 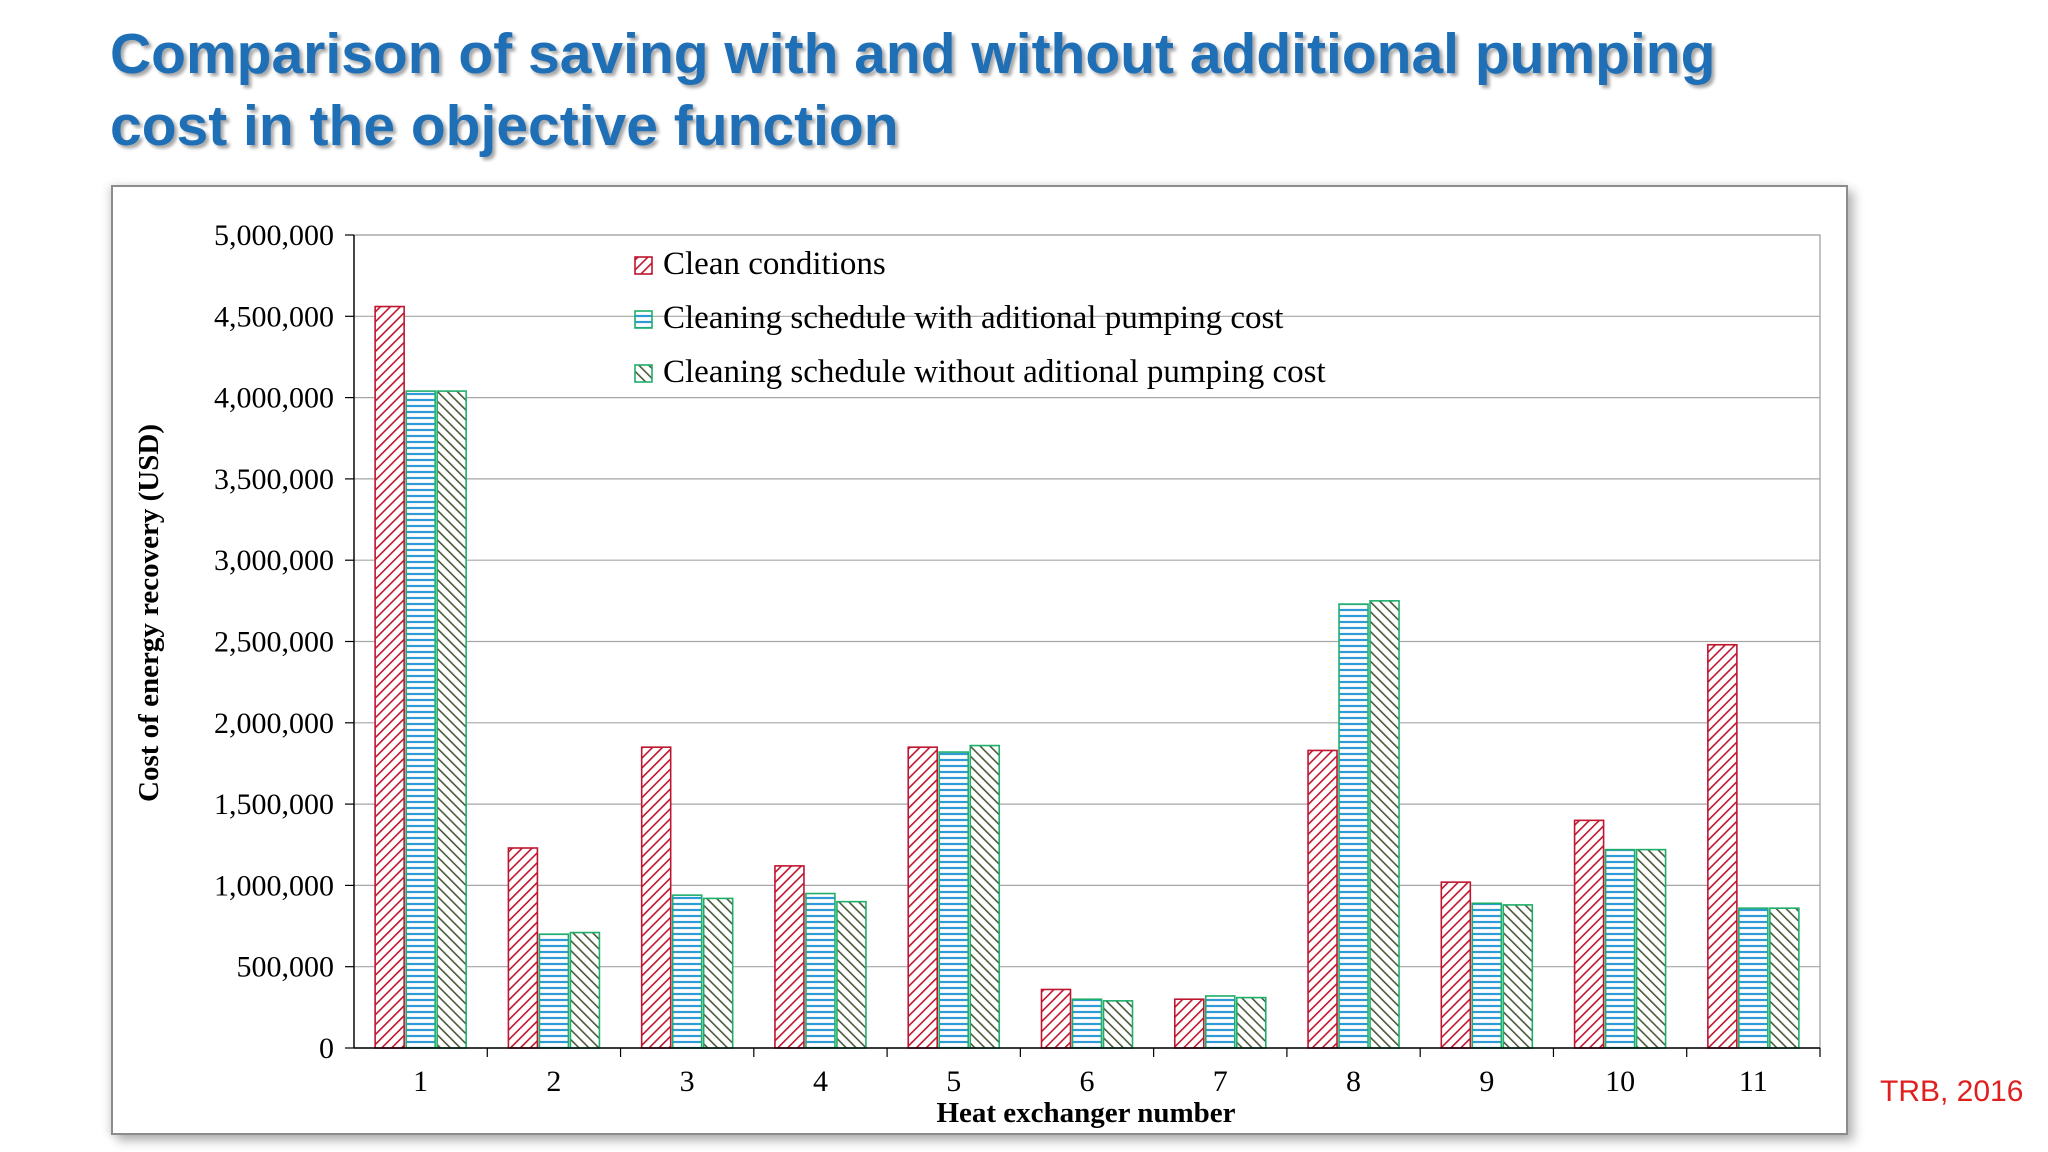 What do you see at coordinates (1085, 1113) in the screenshot?
I see `x-axis-label: Heat exchanger number` at bounding box center [1085, 1113].